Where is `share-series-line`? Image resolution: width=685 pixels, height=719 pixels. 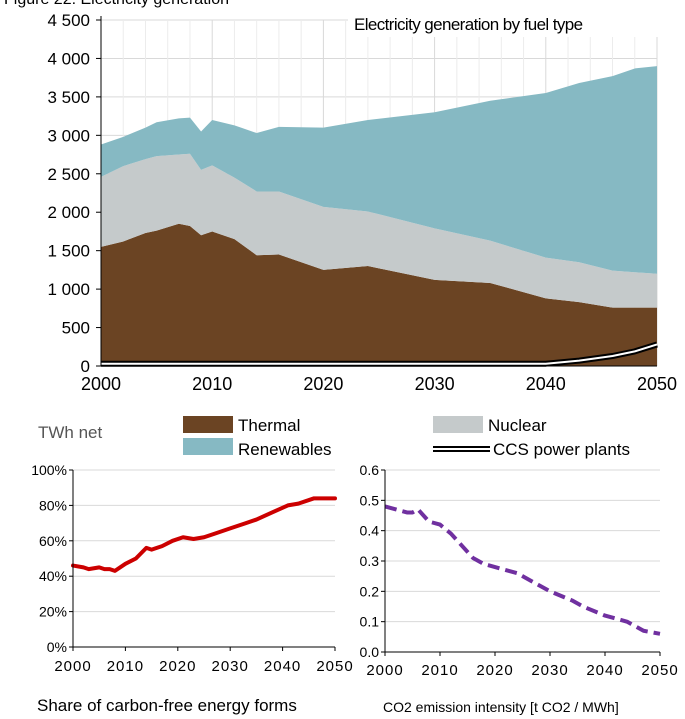 share-series-line is located at coordinates (204, 534).